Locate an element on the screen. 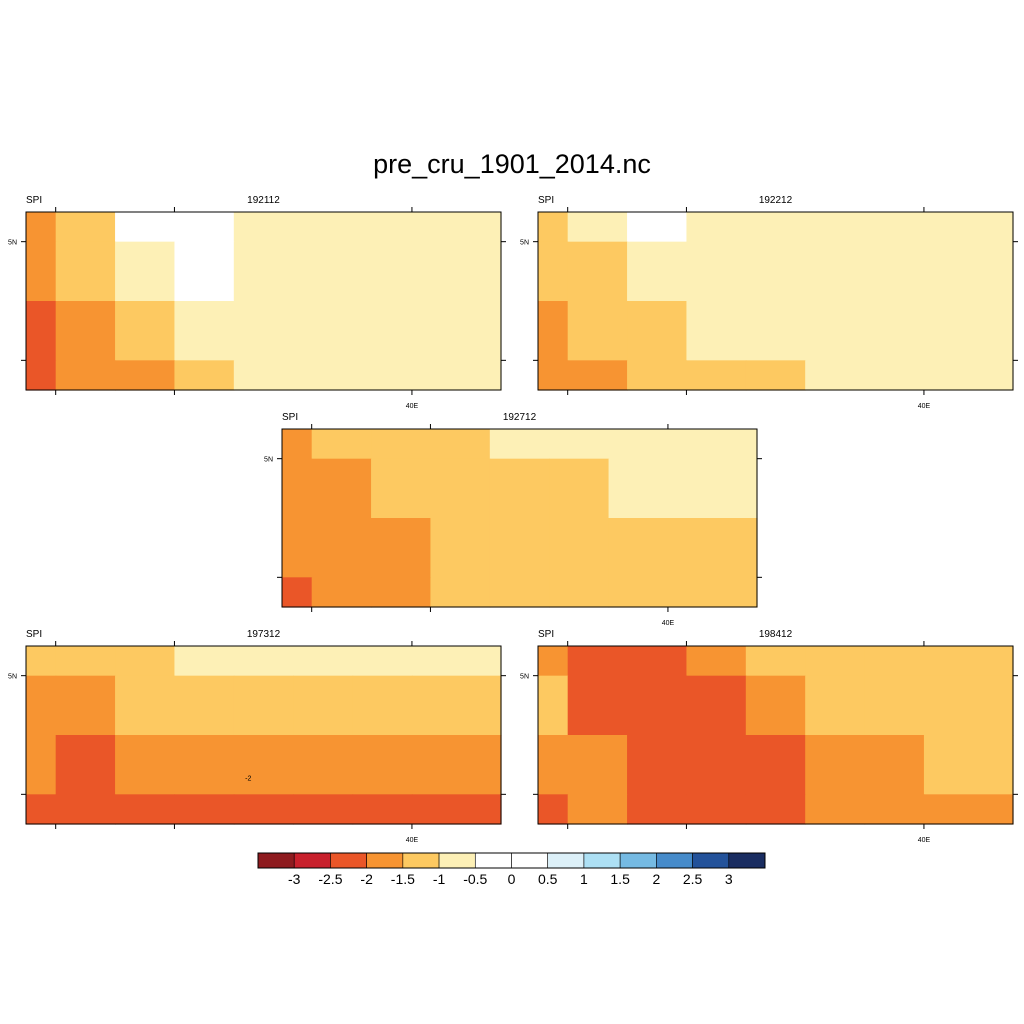 This screenshot has width=1024, height=1024. colorbar-label: -1 is located at coordinates (439, 879).